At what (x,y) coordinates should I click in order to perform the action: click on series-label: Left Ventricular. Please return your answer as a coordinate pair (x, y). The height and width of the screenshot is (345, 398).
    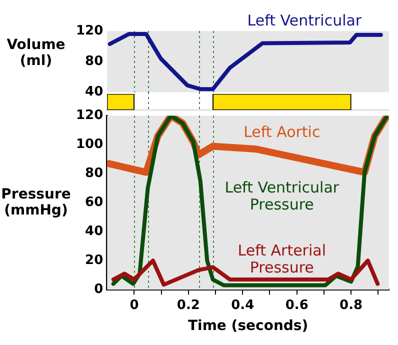
    Looking at the image, I should click on (304, 21).